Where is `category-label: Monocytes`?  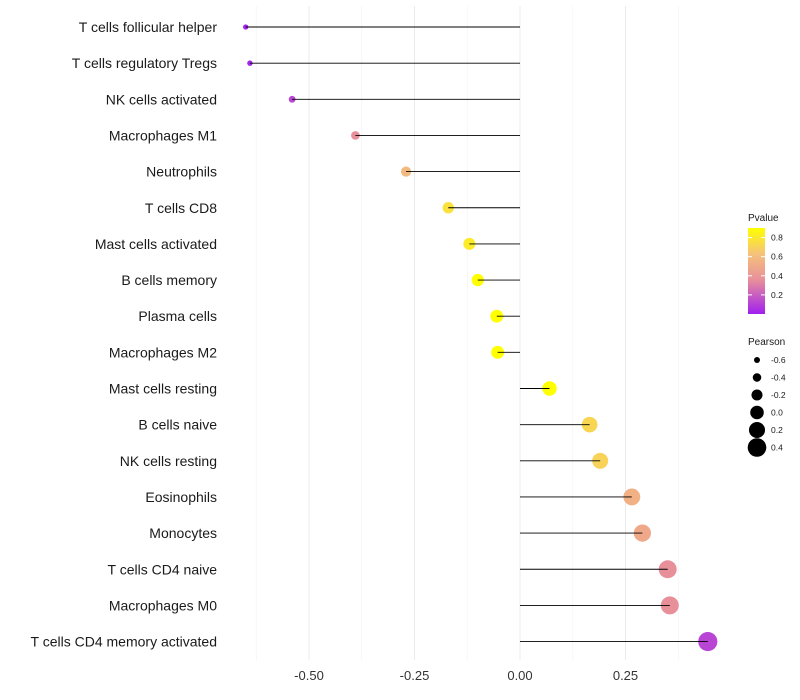
category-label: Monocytes is located at coordinates (183, 533).